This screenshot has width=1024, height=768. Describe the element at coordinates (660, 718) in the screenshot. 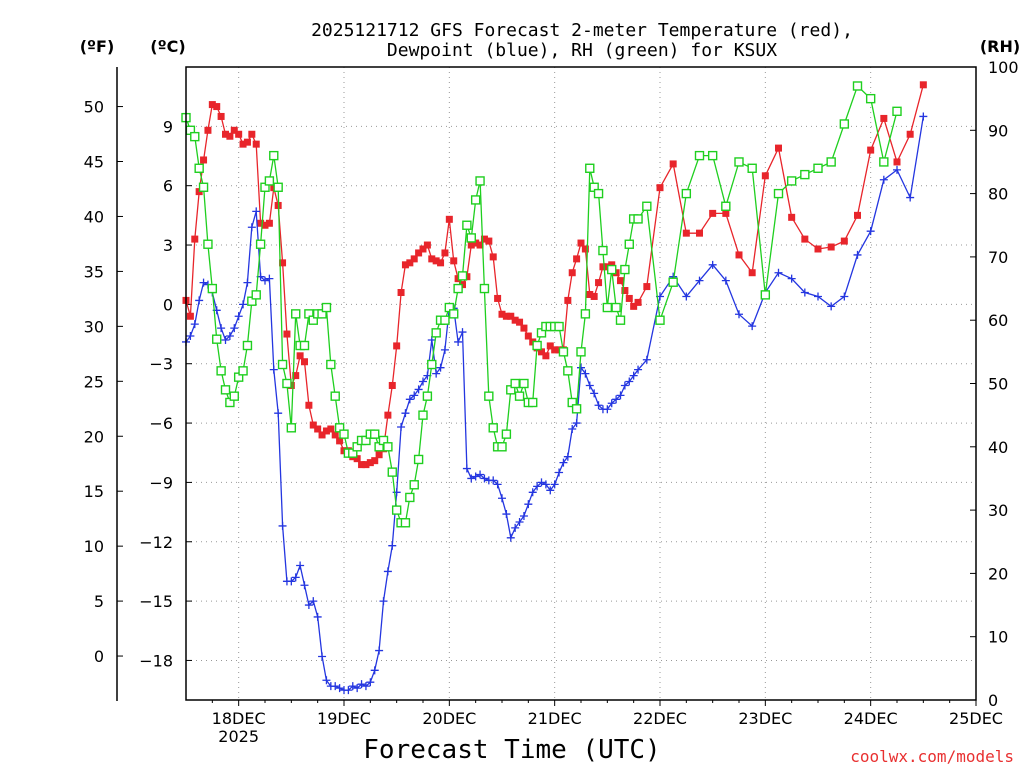

I see `x-tick-label: 22DEC` at that location.